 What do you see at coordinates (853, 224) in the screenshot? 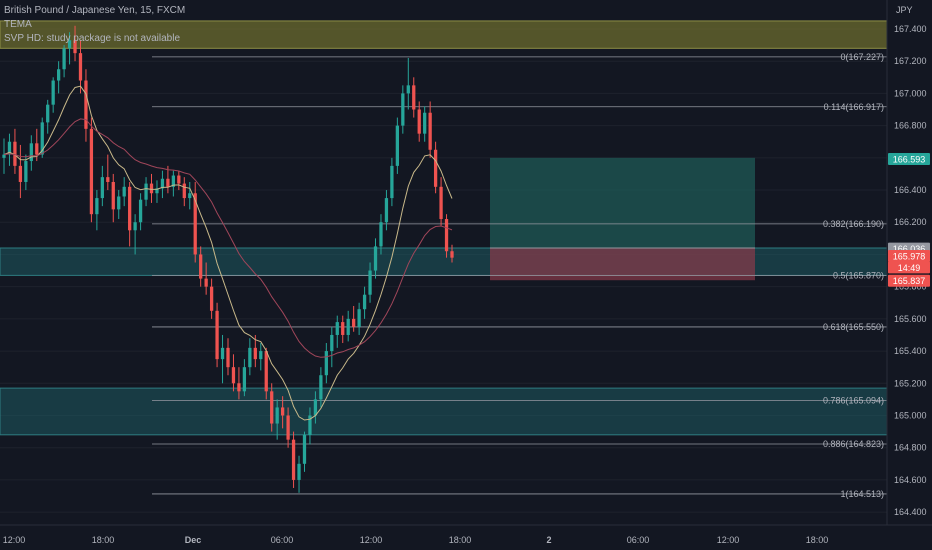
I see `fib-label: 0.382(166.190)` at bounding box center [853, 224].